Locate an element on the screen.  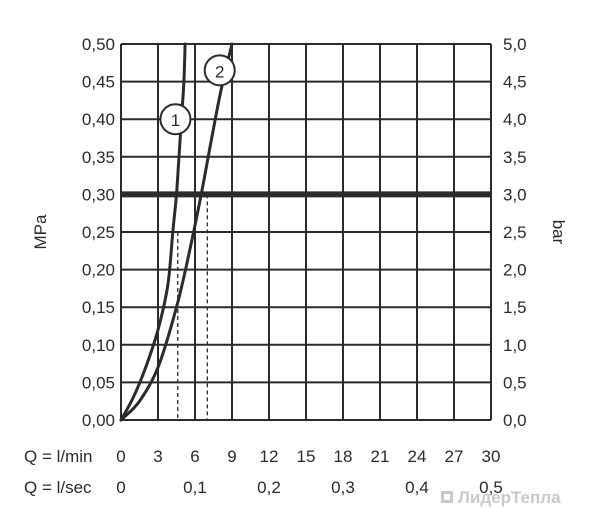
y-right-tick-label: 2,0 is located at coordinates (515, 270).